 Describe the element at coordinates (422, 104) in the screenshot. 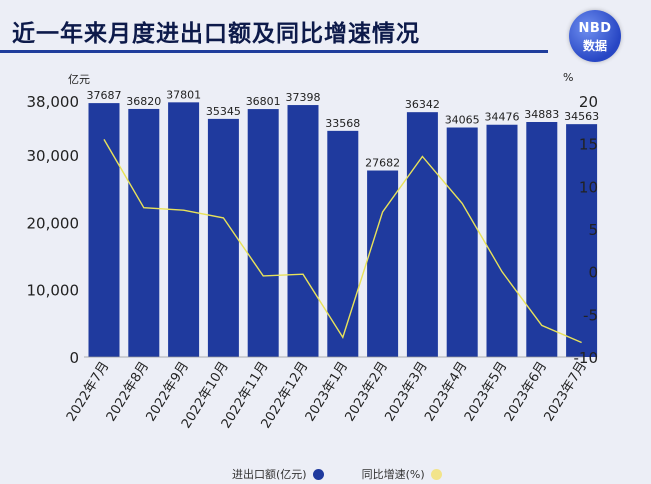

I see `bar-value-label: 36342` at that location.